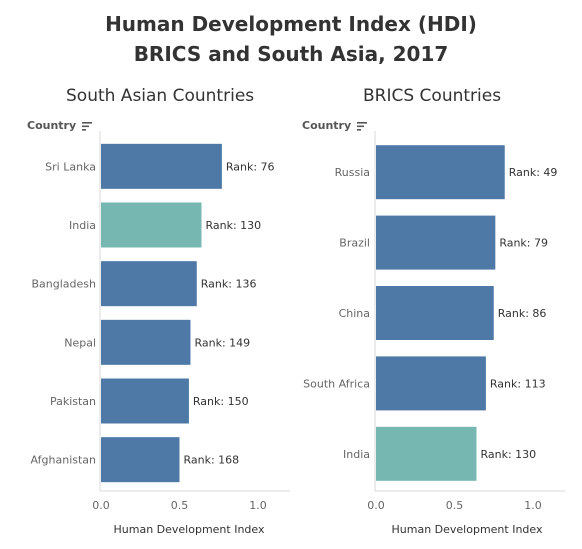 This screenshot has width=582, height=549. What do you see at coordinates (435, 313) in the screenshot?
I see `bar-china` at bounding box center [435, 313].